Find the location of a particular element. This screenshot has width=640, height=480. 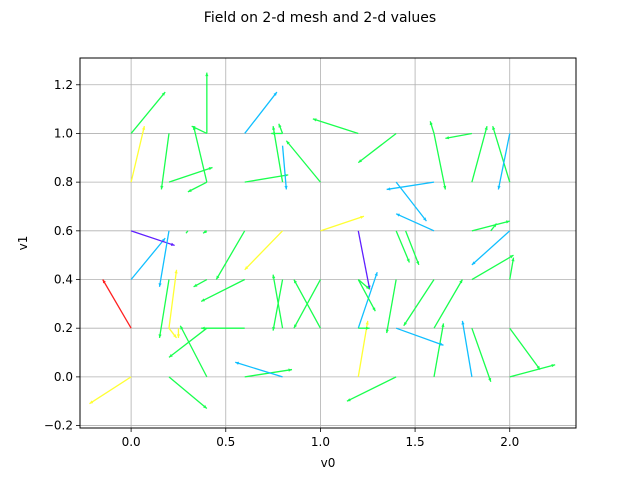

y-tick-label: 0.6 is located at coordinates (63, 231).